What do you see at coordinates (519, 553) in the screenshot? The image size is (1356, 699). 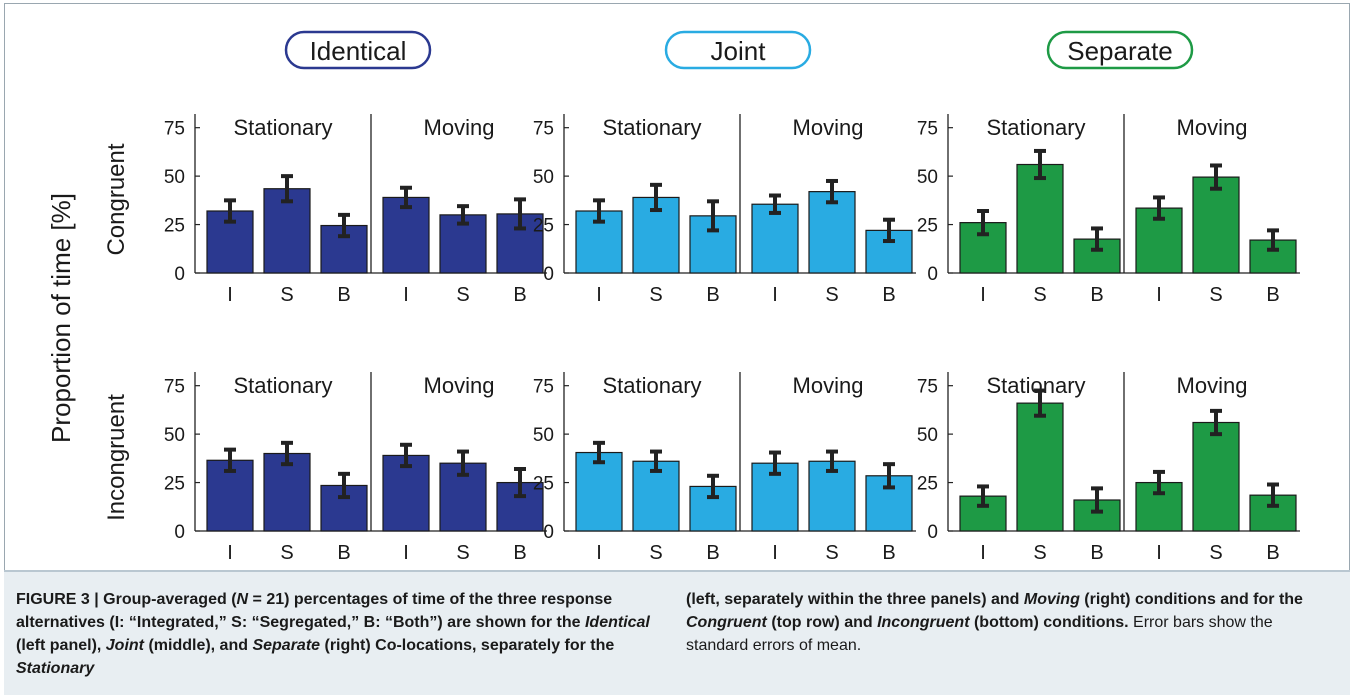 I see `identical-incongruent-moving-xtick-label-b: B` at bounding box center [519, 553].